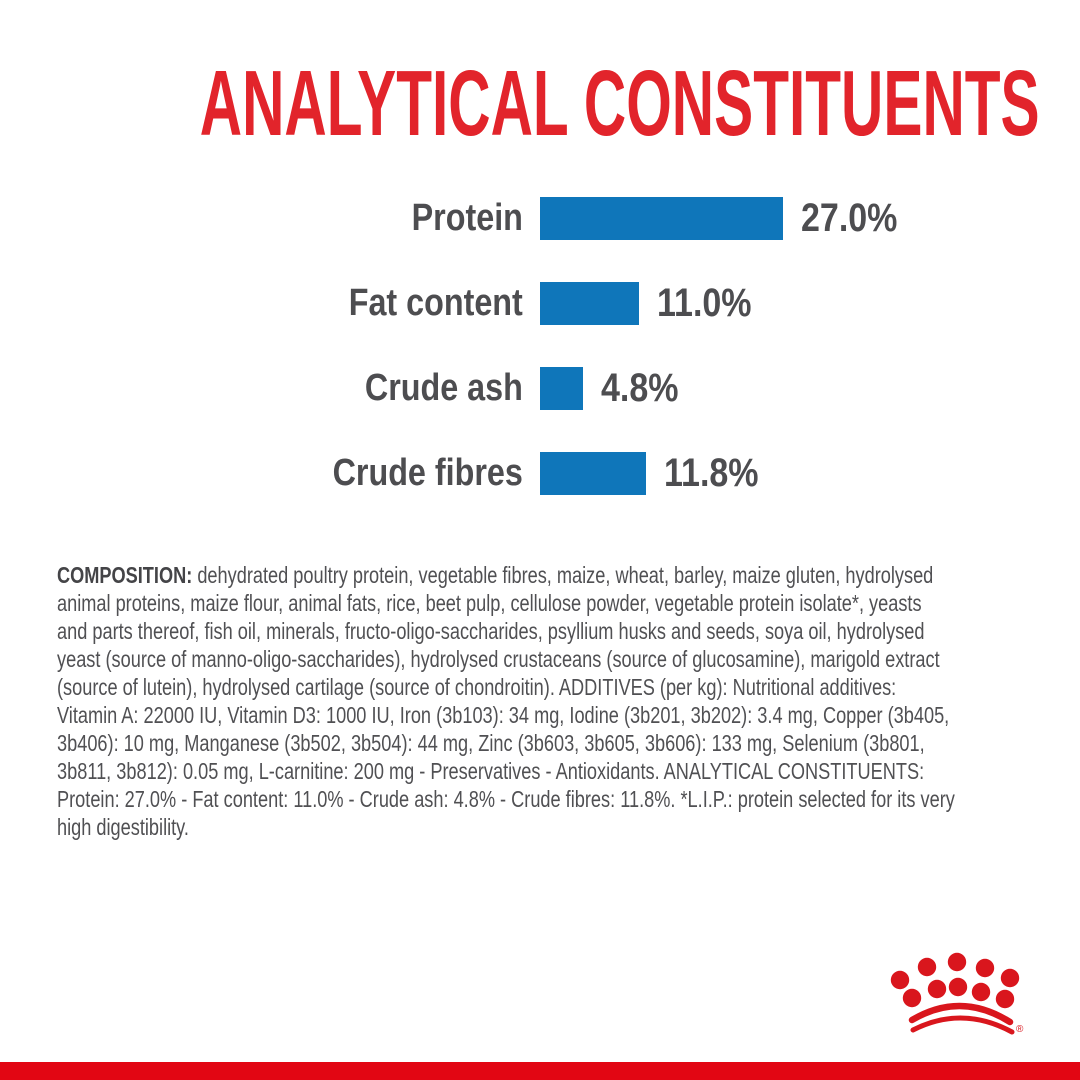 Image resolution: width=1080 pixels, height=1080 pixels. What do you see at coordinates (123, 827) in the screenshot?
I see `composition-line: high digestibility.` at bounding box center [123, 827].